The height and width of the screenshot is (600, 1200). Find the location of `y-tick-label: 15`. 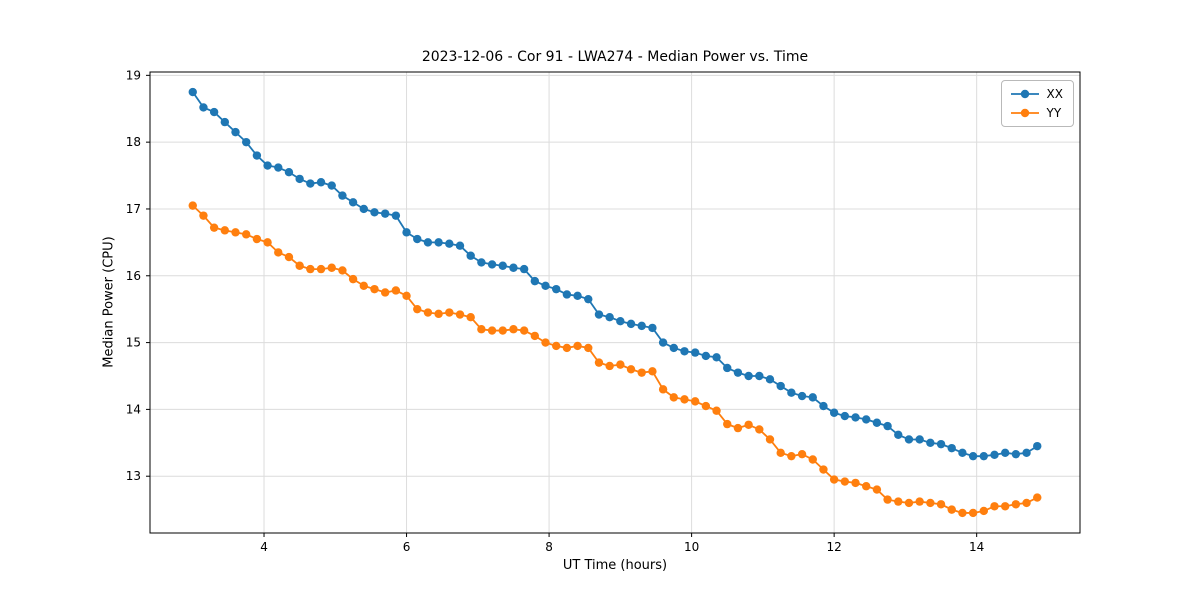

y-tick-label: 15 is located at coordinates (133, 343).